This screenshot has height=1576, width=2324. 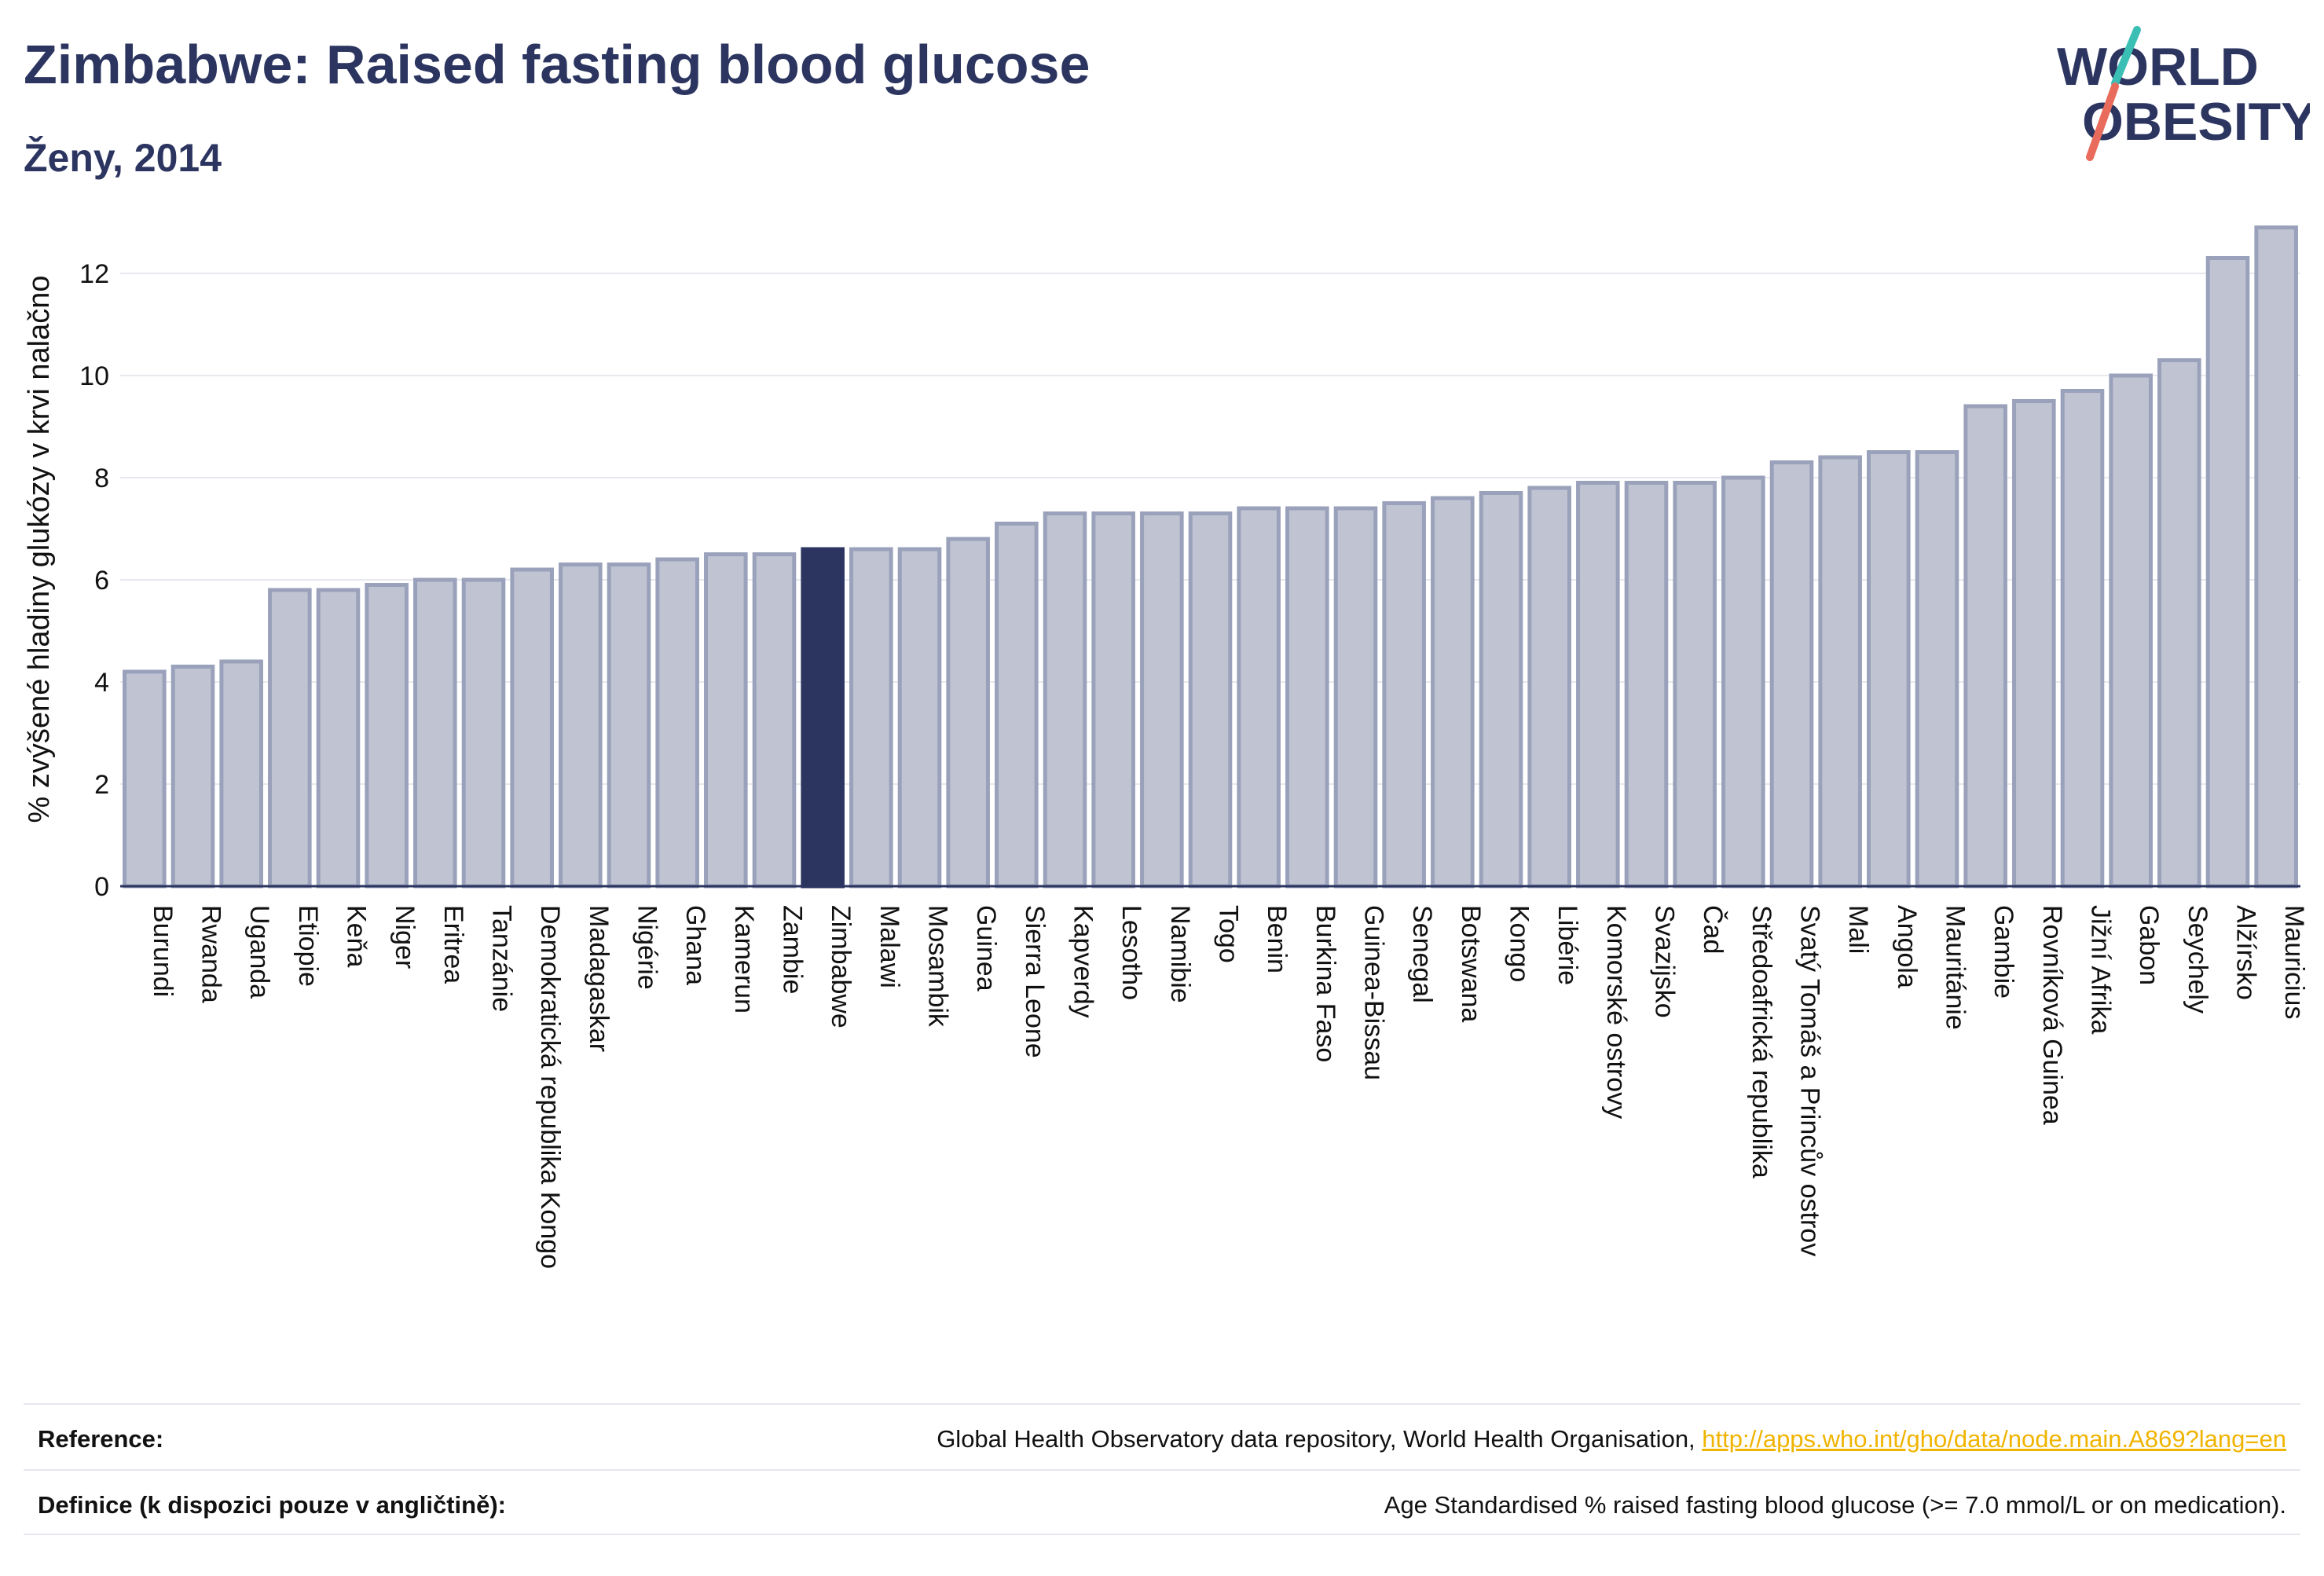 I want to click on x-tick-label: Eritrea, so click(x=453, y=944).